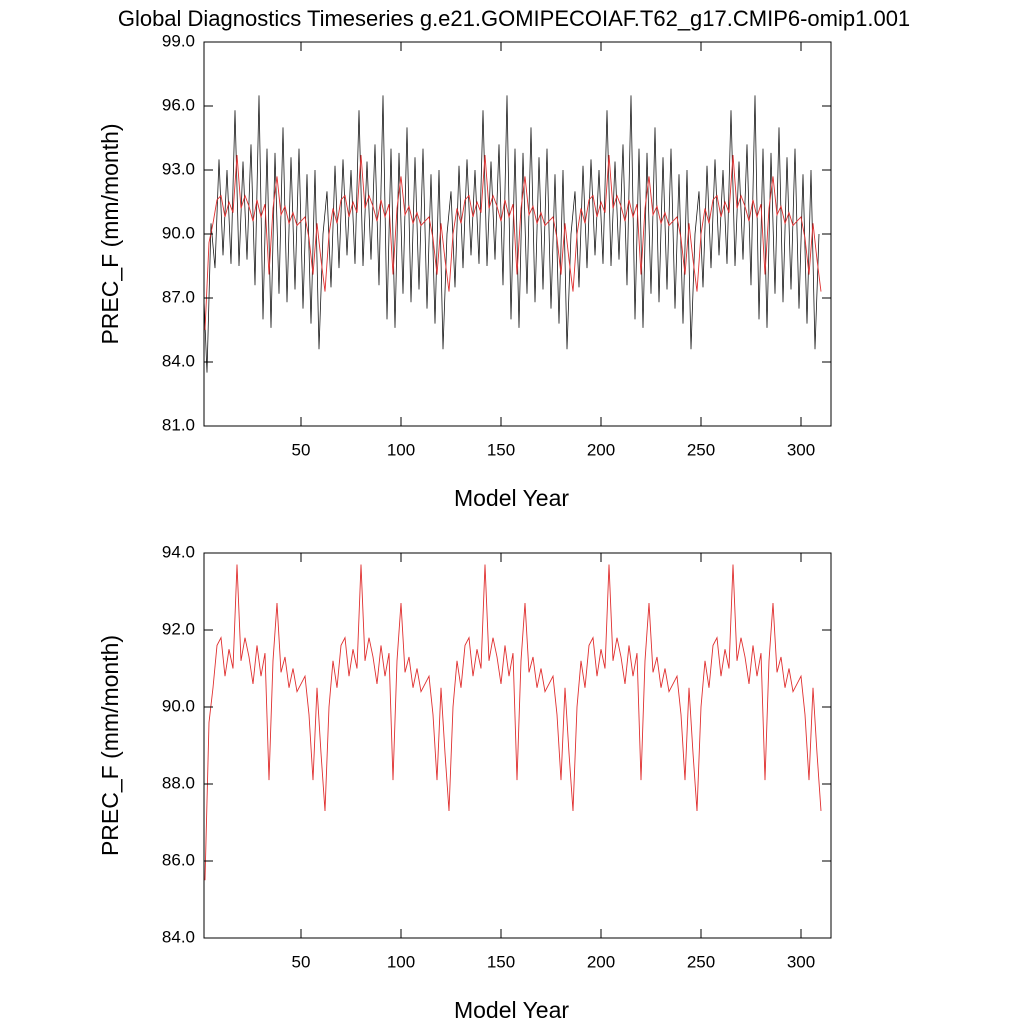 This screenshot has height=1024, width=1024. Describe the element at coordinates (178, 40) in the screenshot. I see `y-tick-label: 99.0` at that location.